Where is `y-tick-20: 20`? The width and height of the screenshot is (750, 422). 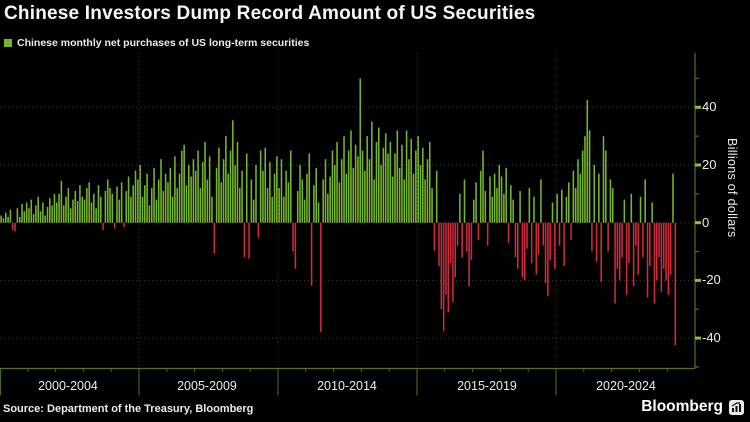 y-tick-20: 20 is located at coordinates (709, 164).